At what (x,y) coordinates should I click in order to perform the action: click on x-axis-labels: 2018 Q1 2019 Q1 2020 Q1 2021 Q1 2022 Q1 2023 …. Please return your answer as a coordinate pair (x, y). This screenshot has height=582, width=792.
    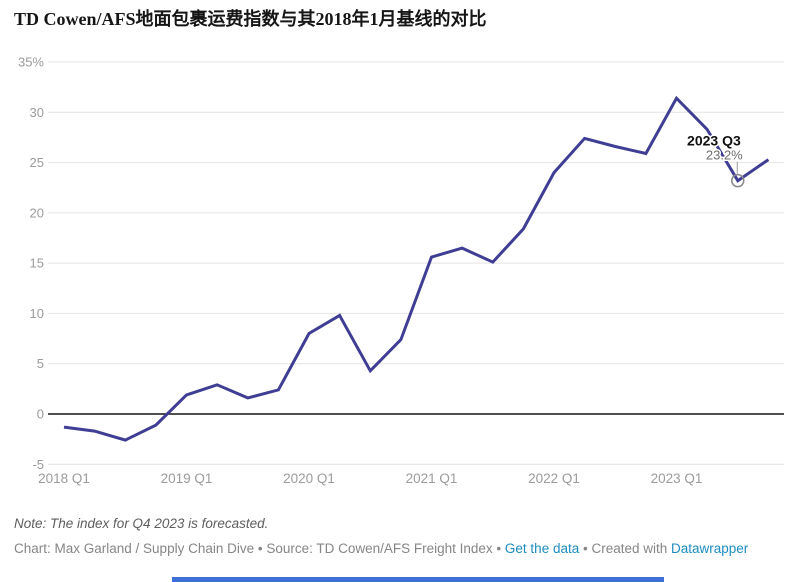
    Looking at the image, I should click on (370, 478).